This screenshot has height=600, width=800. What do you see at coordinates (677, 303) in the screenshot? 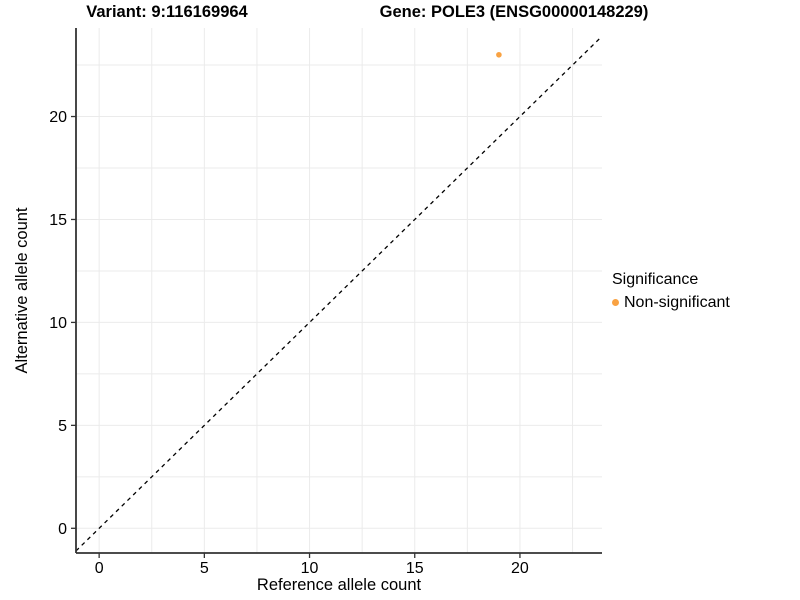
I see `legend-item-label: Non-significant` at bounding box center [677, 303].